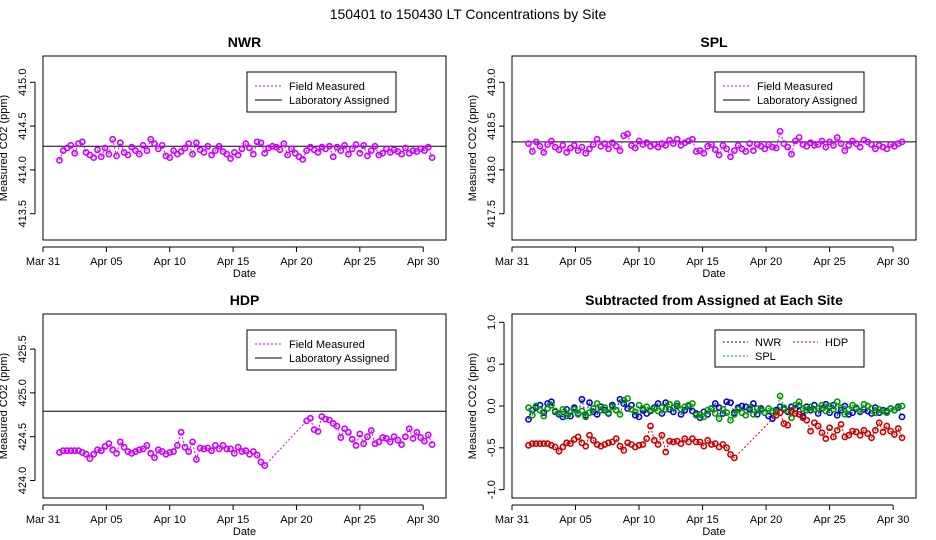 The height and width of the screenshot is (540, 936). Describe the element at coordinates (23, 214) in the screenshot. I see `y-tick-label: 413.5` at that location.